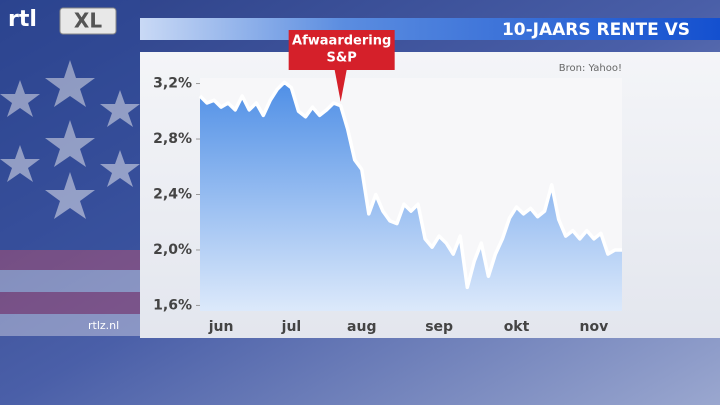  Describe the element at coordinates (430, 29) in the screenshot. I see `title-bar` at that location.